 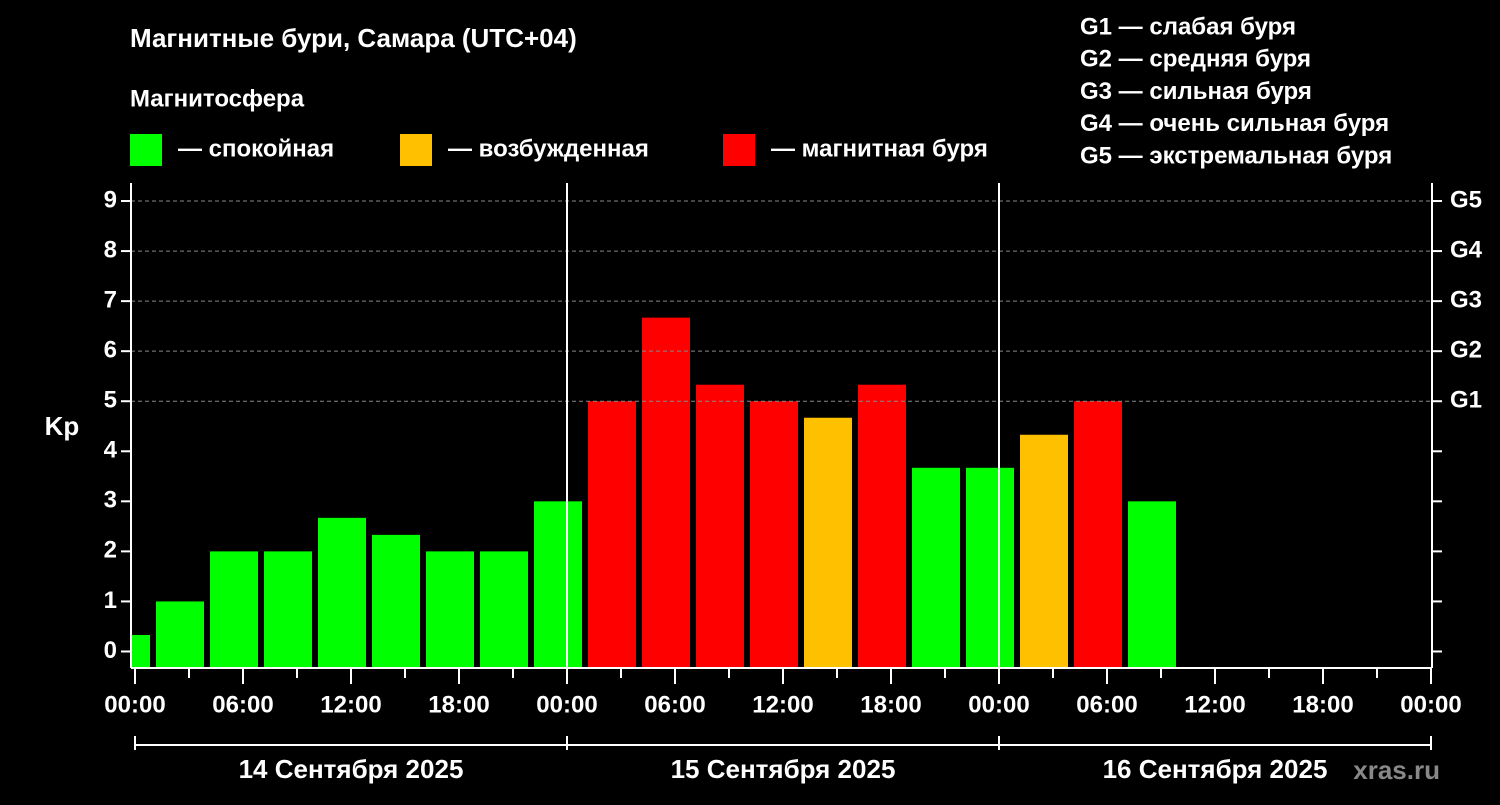 I want to click on level-label: G4 — очень сильная буря, so click(x=1234, y=123).